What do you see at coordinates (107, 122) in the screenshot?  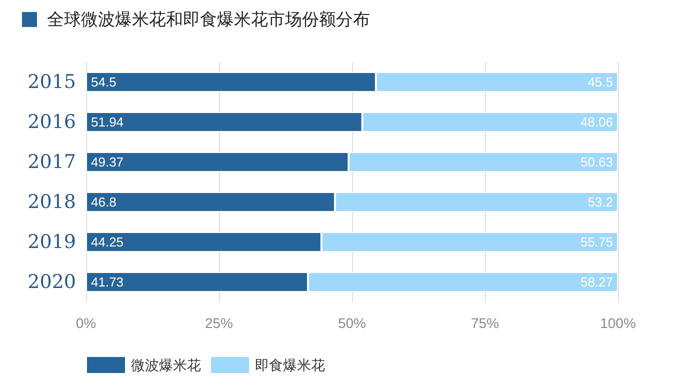 I see `data-label: 51.94` at bounding box center [107, 122].